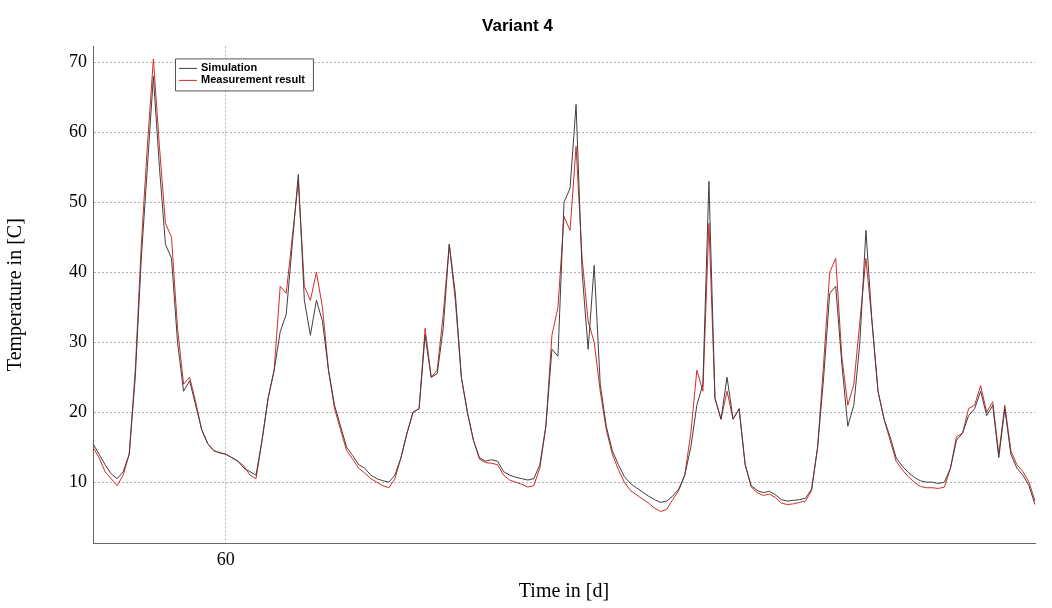 The height and width of the screenshot is (608, 1052). Describe the element at coordinates (78, 341) in the screenshot. I see `y-tick-label: 30` at that location.